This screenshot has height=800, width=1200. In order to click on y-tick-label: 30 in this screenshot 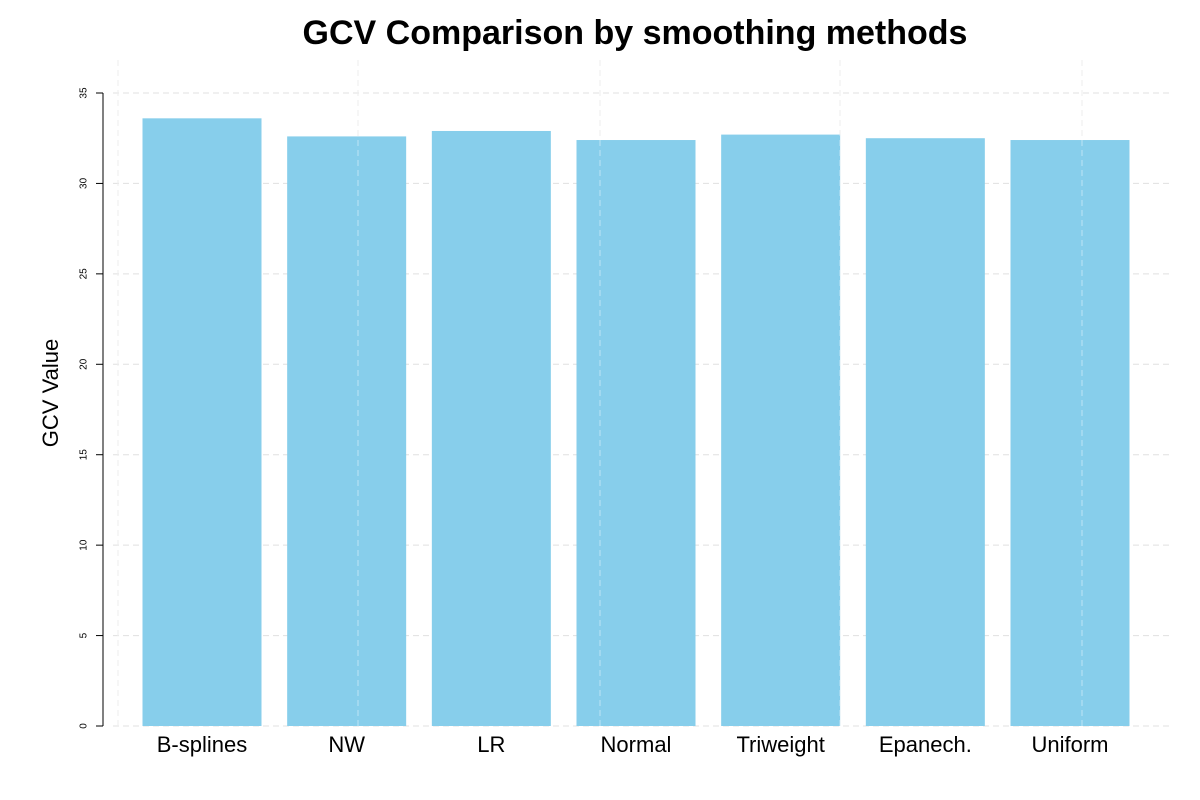, I will do `click(84, 183)`.